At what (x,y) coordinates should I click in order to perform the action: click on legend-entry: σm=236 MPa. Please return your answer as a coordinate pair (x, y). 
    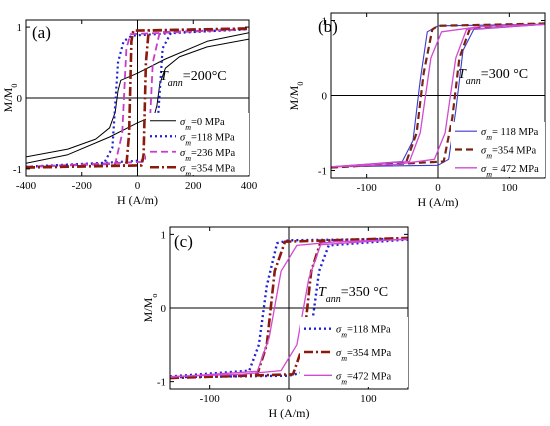
    Looking at the image, I should click on (207, 155).